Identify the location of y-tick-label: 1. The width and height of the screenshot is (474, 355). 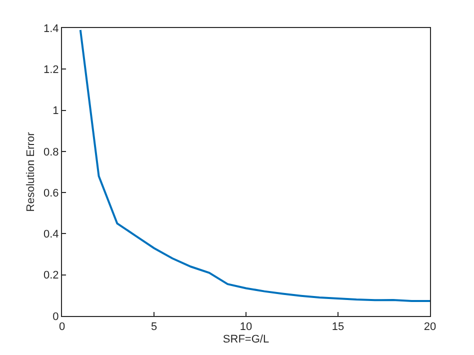
(55, 111).